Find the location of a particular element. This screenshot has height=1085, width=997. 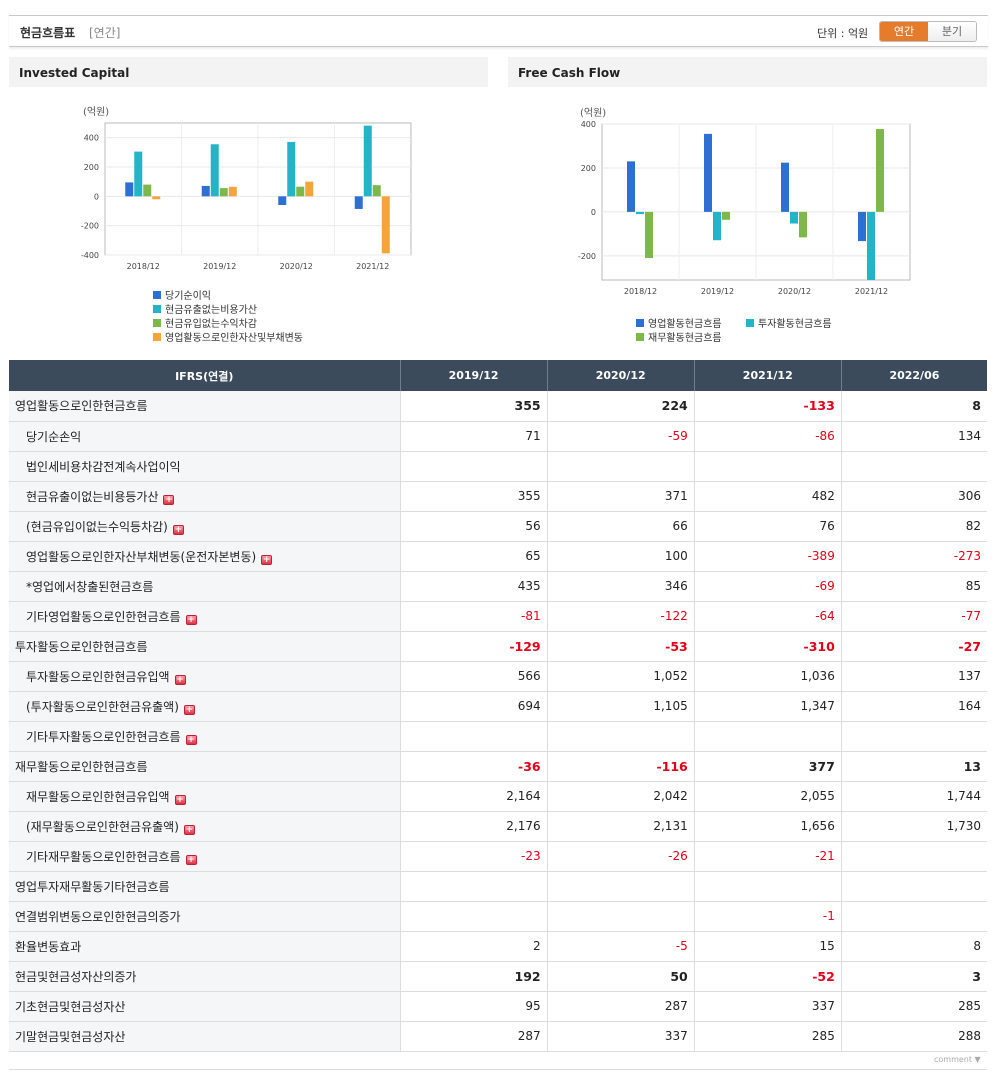

row-label: 영업투자재무활동기타현금흐름 is located at coordinates (92, 886).